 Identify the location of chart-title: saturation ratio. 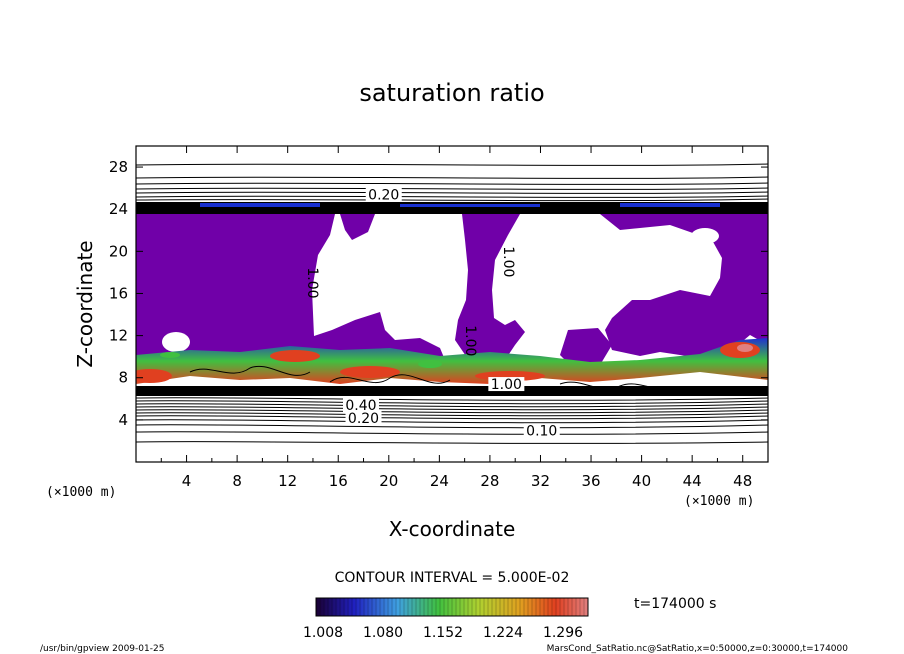
(451, 93).